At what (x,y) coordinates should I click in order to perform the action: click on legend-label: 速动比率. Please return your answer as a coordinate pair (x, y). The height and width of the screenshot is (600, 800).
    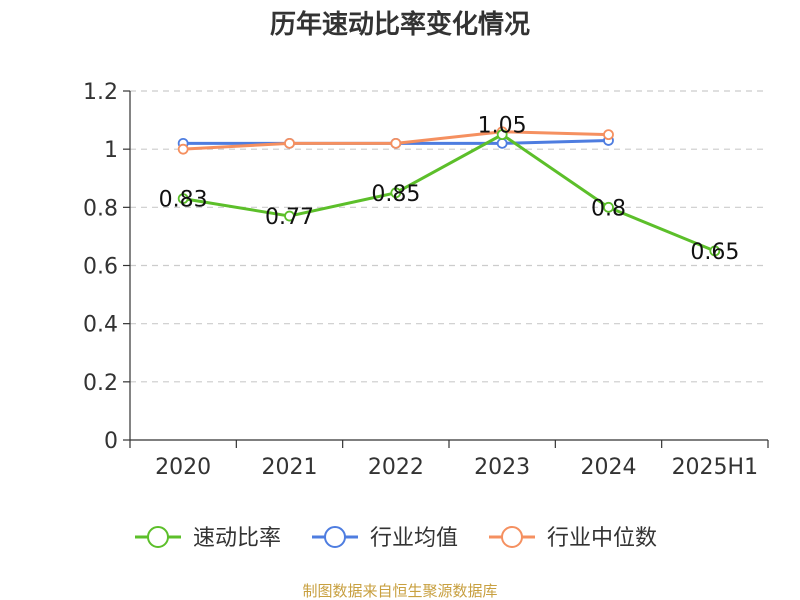
    Looking at the image, I should click on (237, 538).